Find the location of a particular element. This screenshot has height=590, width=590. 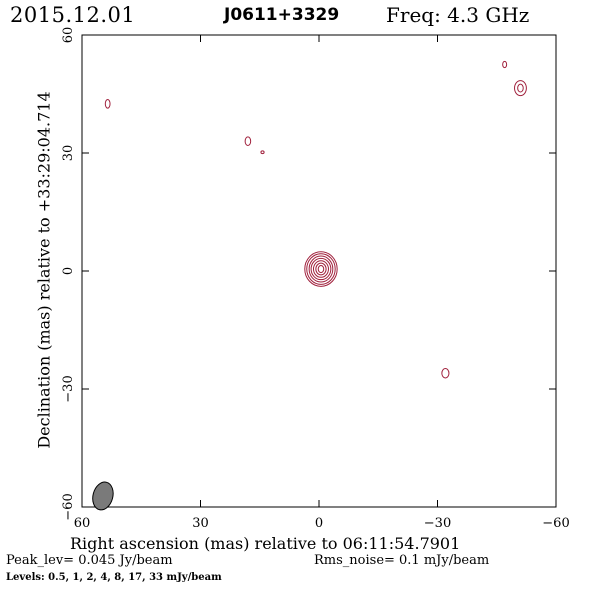

beam-layer is located at coordinates (103, 496).